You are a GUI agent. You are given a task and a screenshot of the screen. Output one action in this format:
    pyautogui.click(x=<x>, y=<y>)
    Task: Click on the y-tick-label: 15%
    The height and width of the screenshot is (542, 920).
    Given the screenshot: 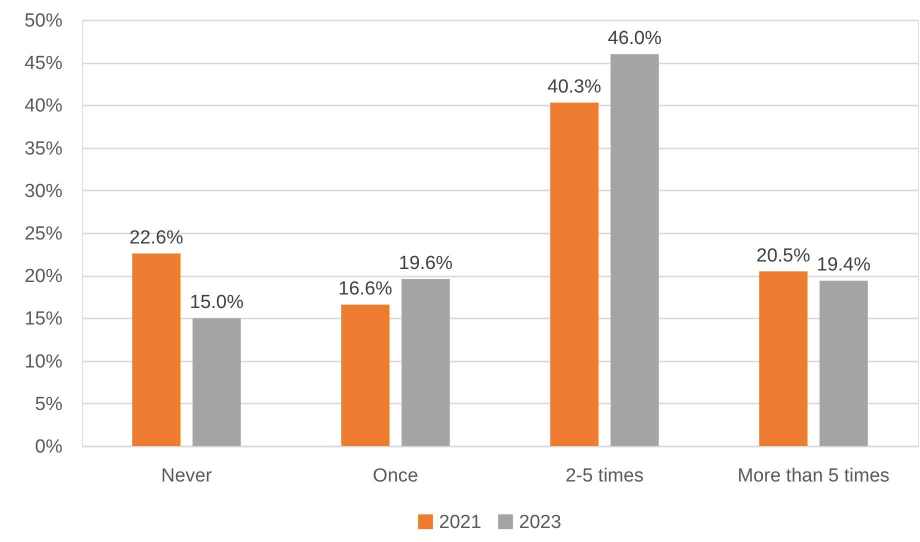 What is the action you would take?
    pyautogui.click(x=43, y=319)
    